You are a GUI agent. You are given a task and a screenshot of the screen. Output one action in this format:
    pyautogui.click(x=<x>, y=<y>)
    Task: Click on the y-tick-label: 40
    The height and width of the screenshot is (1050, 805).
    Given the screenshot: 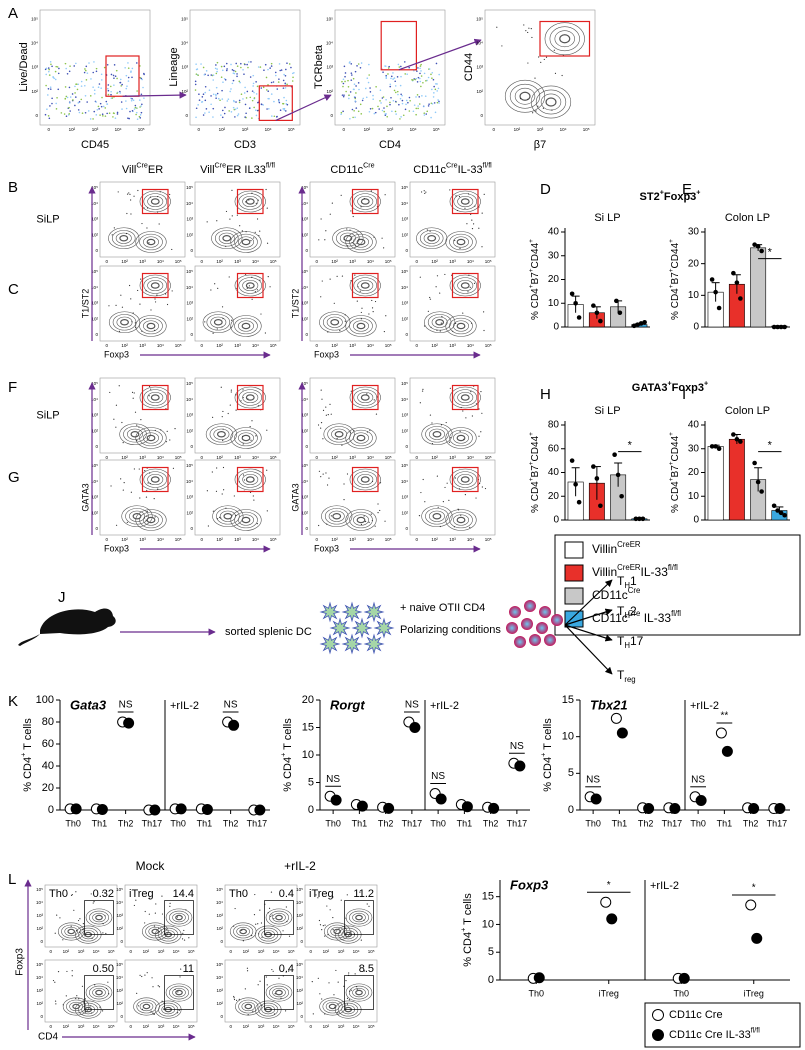 What is the action you would take?
    pyautogui.click(x=554, y=472)
    